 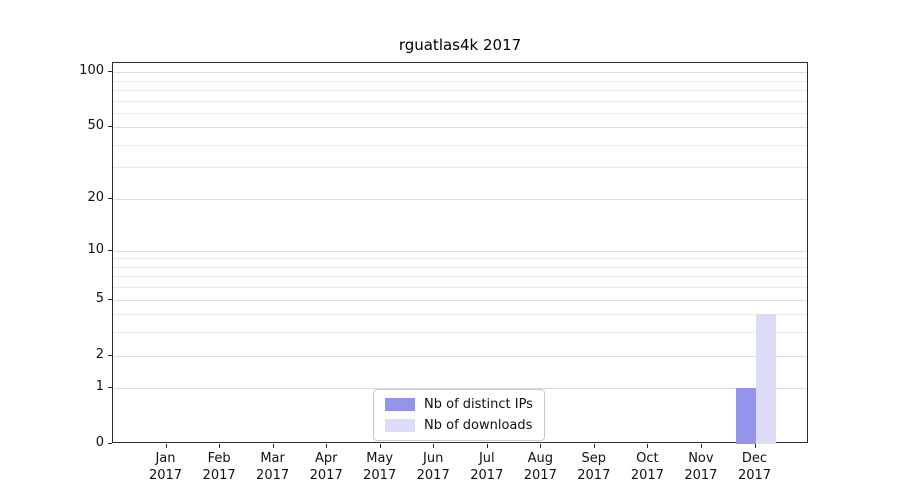 What do you see at coordinates (95, 126) in the screenshot?
I see `y-tick-label: 50` at bounding box center [95, 126].